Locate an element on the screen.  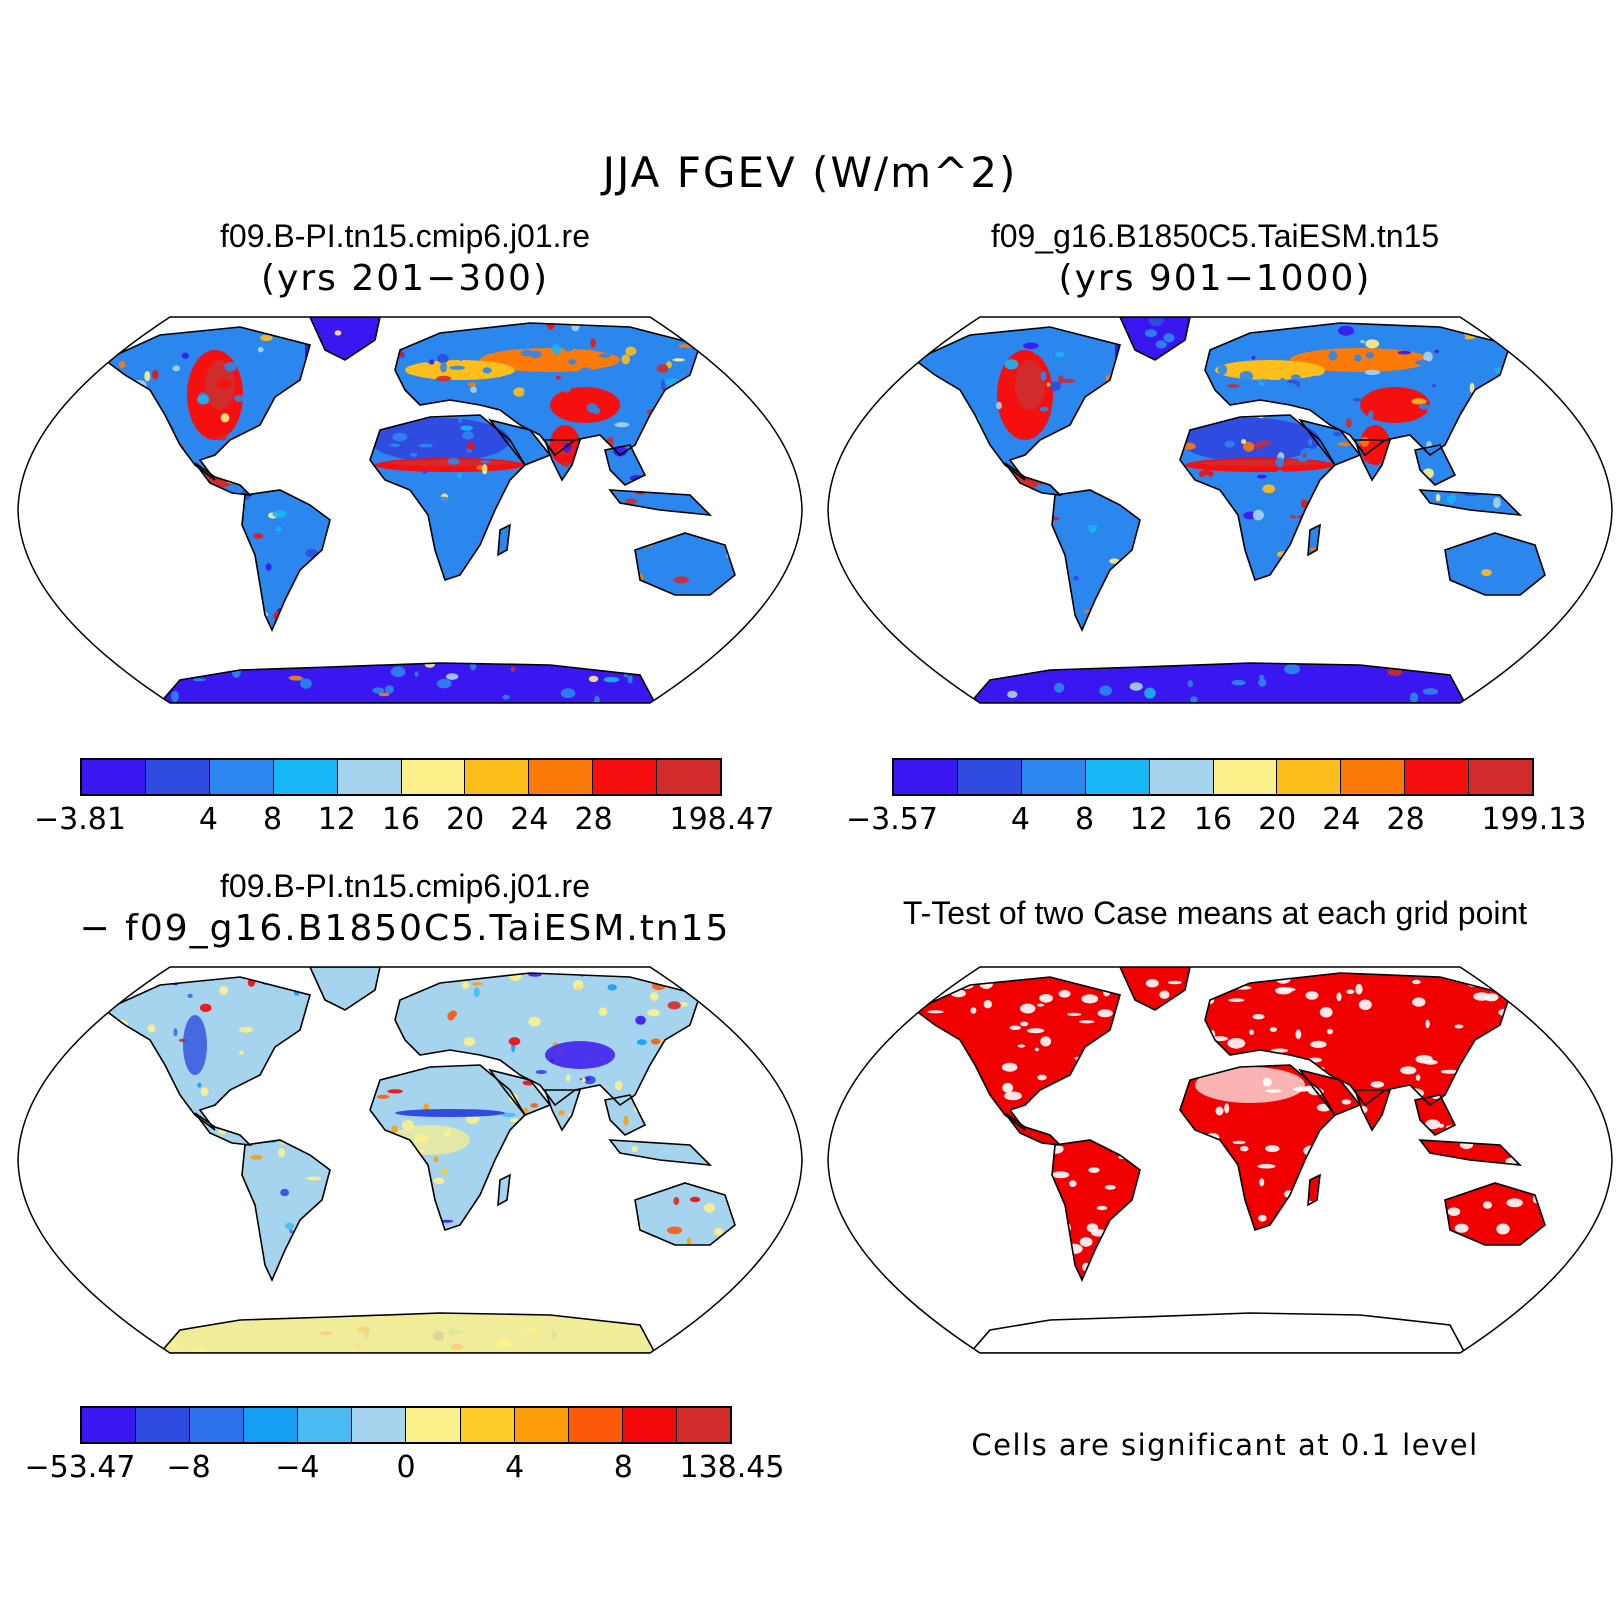
map-case2 is located at coordinates (1220, 510).